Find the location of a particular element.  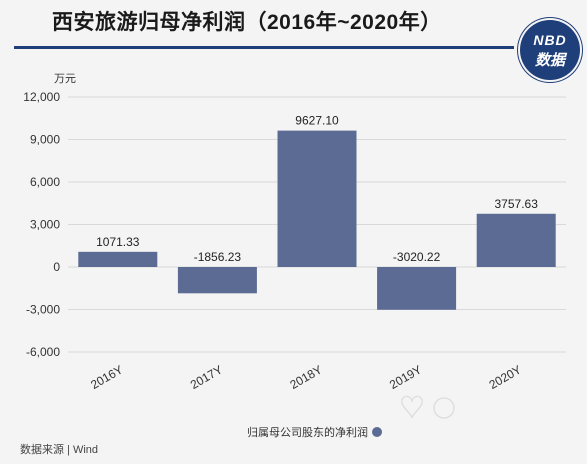

data-label: -1856.23 is located at coordinates (218, 257).